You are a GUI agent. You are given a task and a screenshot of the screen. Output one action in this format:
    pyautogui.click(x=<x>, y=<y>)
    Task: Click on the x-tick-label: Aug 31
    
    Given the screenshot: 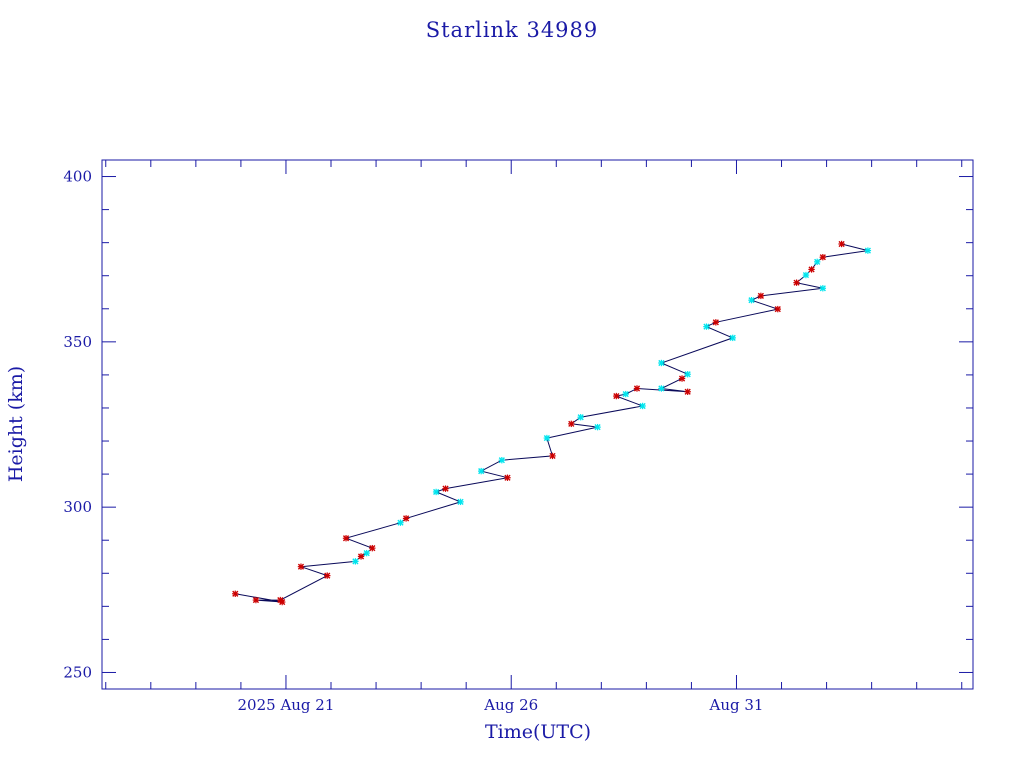 What is the action you would take?
    pyautogui.click(x=736, y=705)
    